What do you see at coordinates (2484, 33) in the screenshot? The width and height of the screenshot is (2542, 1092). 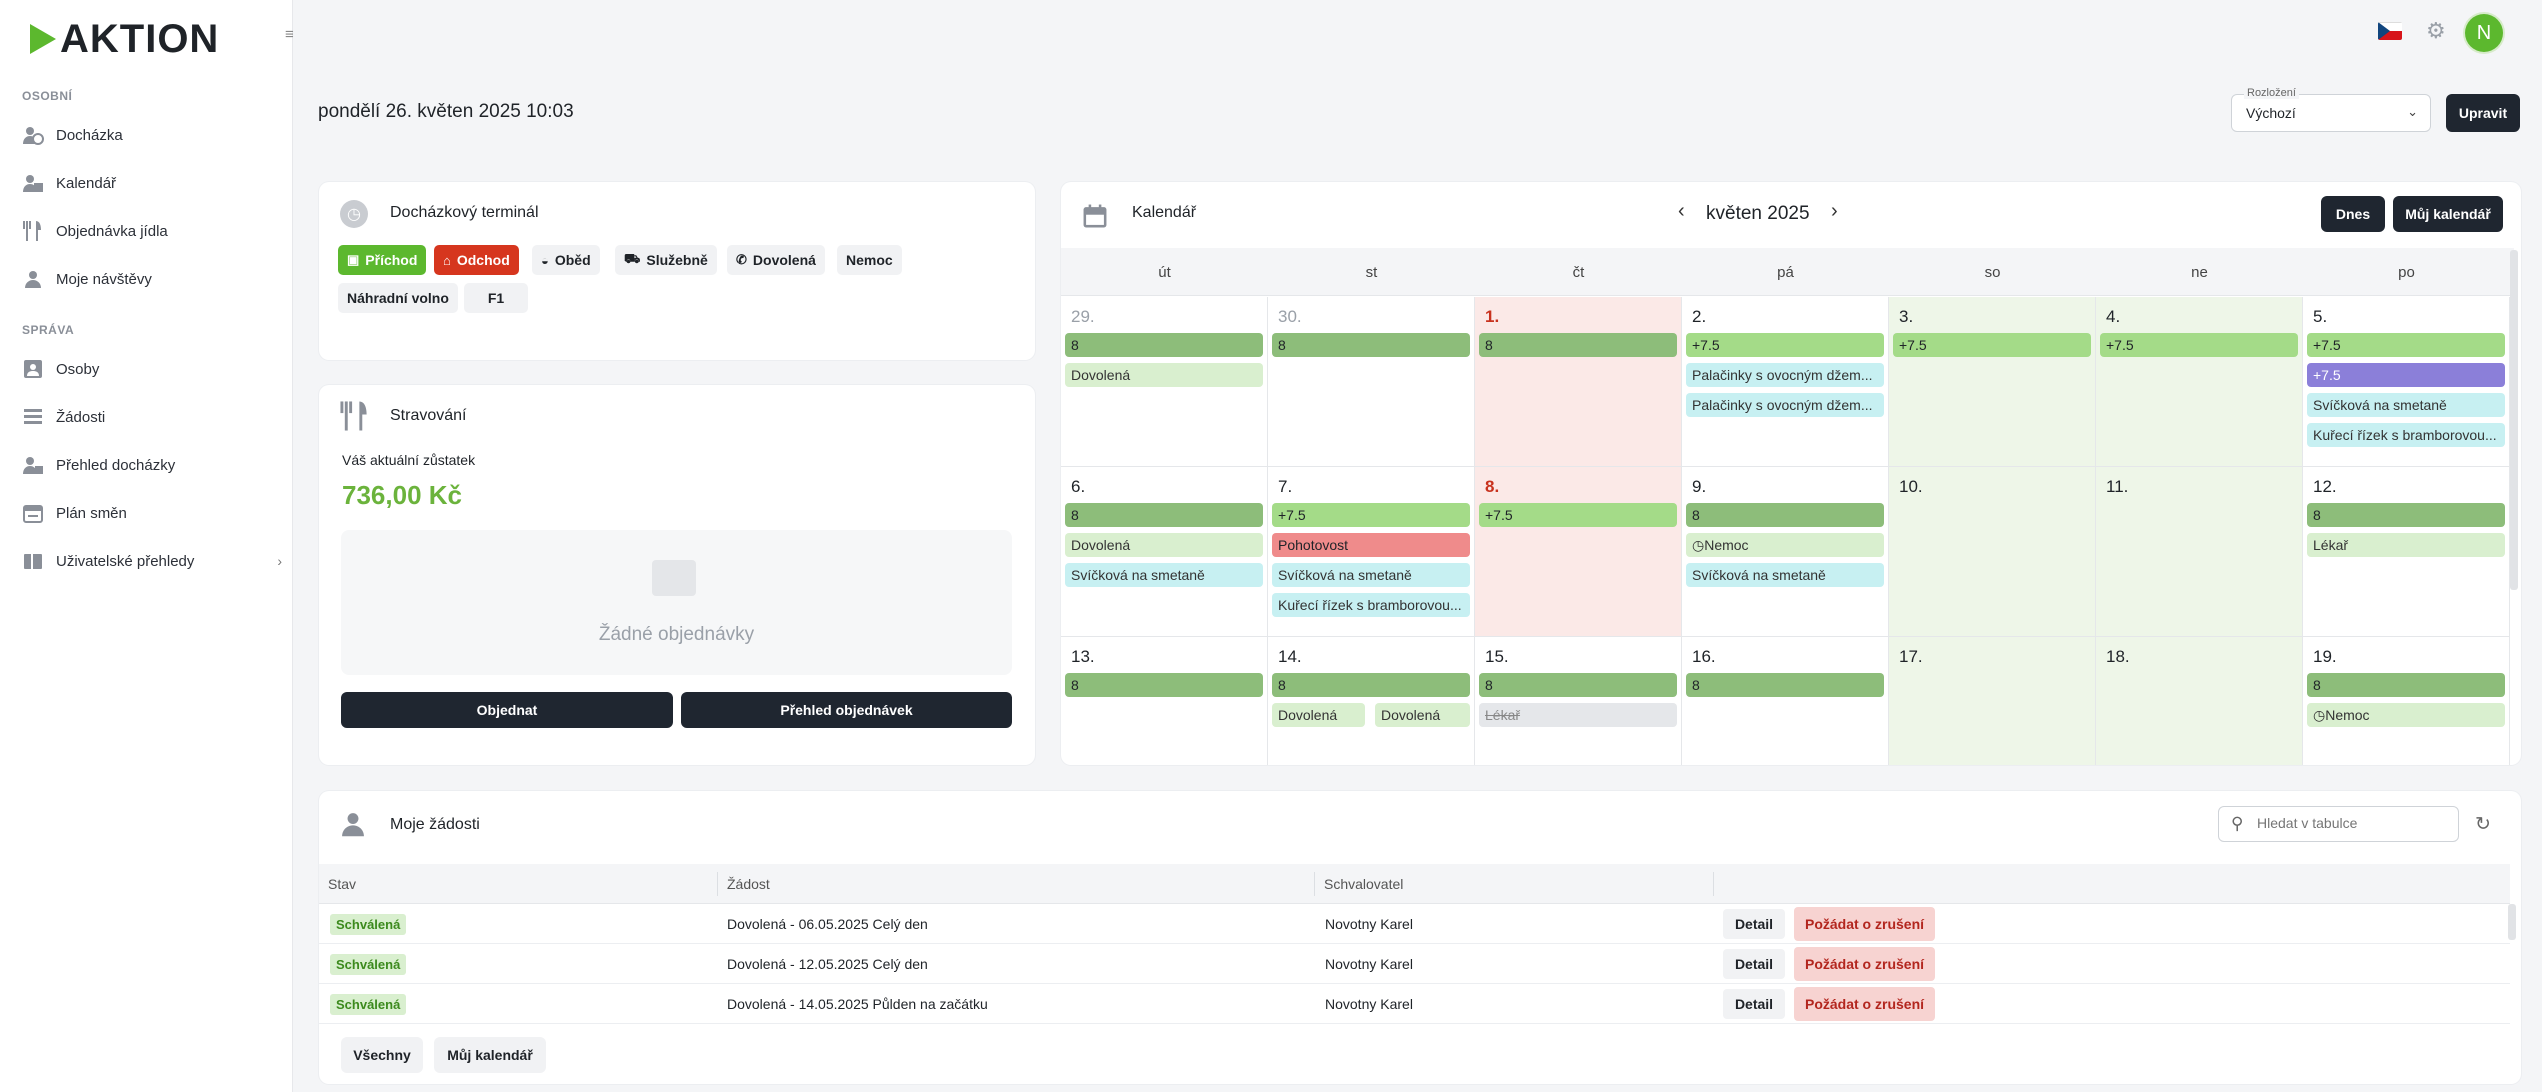 I see `avatar: N` at bounding box center [2484, 33].